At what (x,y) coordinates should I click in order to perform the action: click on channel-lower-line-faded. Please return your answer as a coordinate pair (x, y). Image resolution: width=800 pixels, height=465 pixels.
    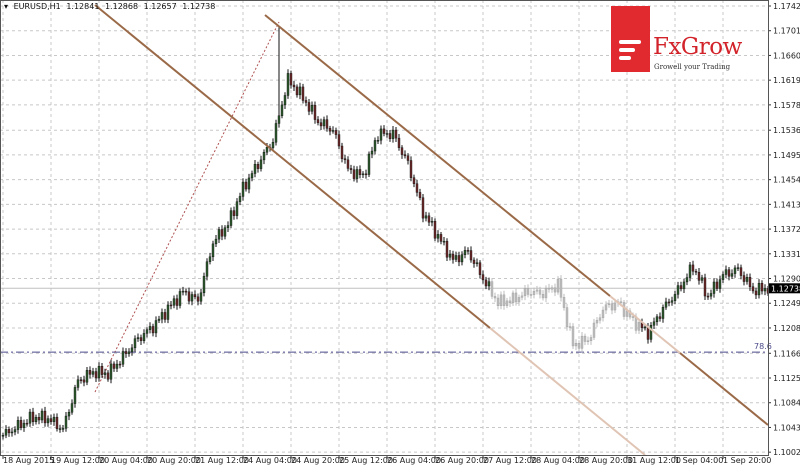
    Looking at the image, I should click on (567, 391).